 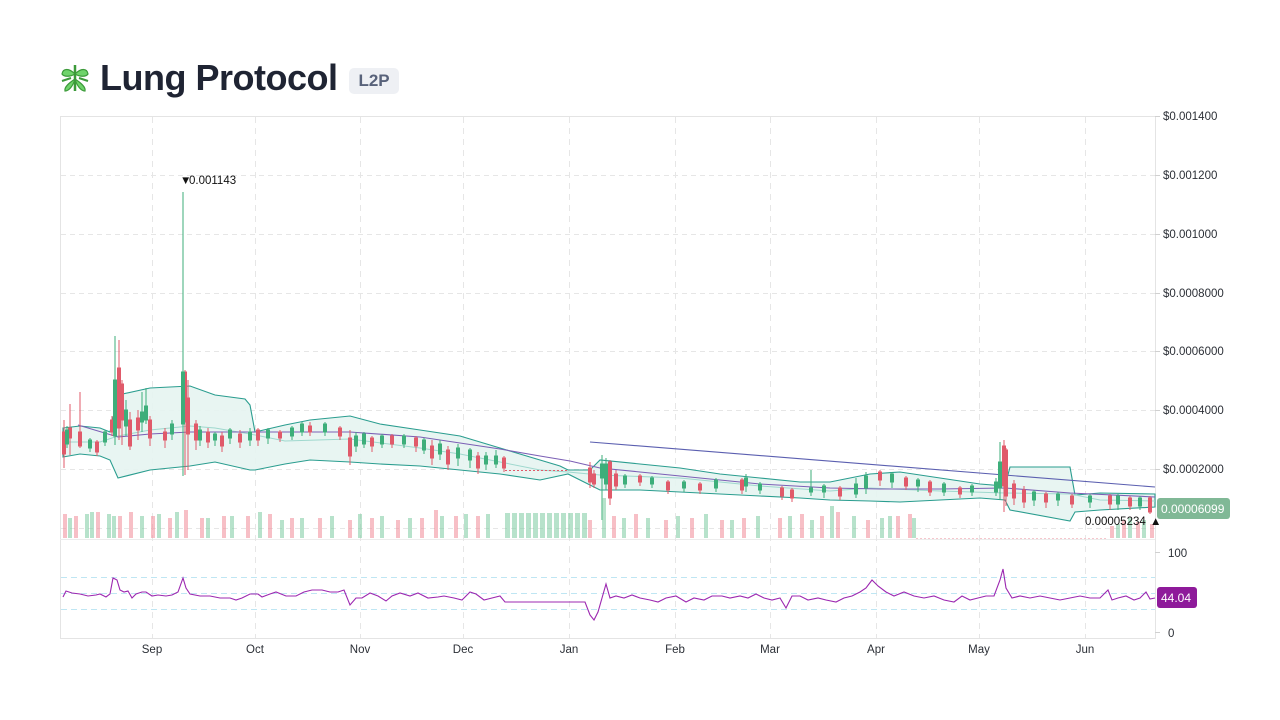 What do you see at coordinates (152, 650) in the screenshot?
I see `month-label: Sep` at bounding box center [152, 650].